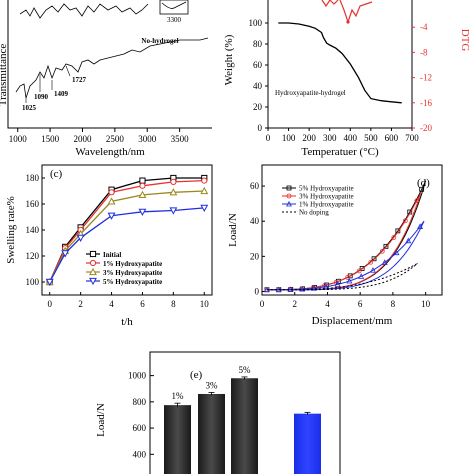 This screenshot has height=474, width=474. I want to click on panel-c-tag: (c), so click(56, 174).